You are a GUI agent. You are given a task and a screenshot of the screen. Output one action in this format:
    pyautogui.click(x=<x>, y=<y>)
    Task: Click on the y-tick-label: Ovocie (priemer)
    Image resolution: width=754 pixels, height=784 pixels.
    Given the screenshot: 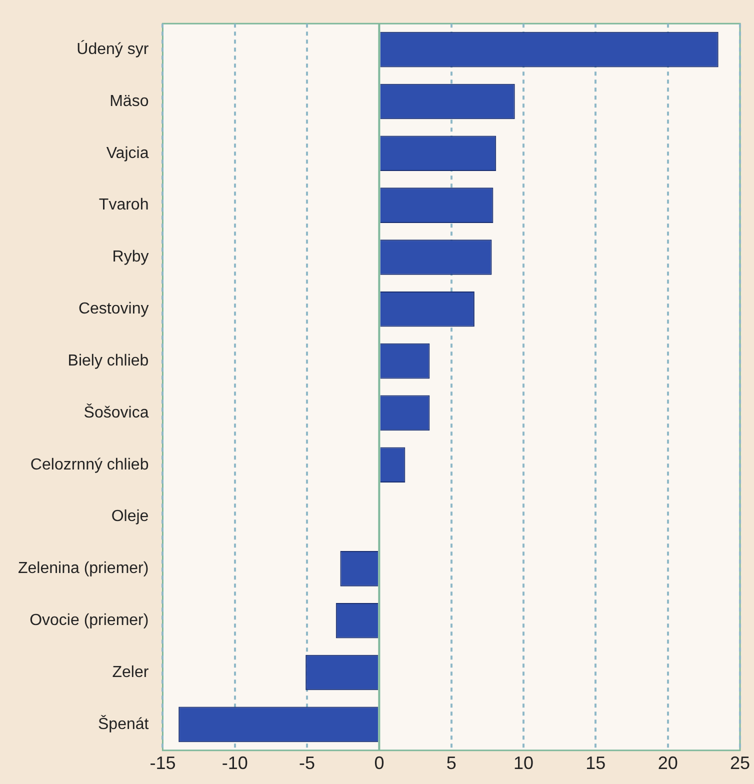 What is the action you would take?
    pyautogui.click(x=89, y=621)
    